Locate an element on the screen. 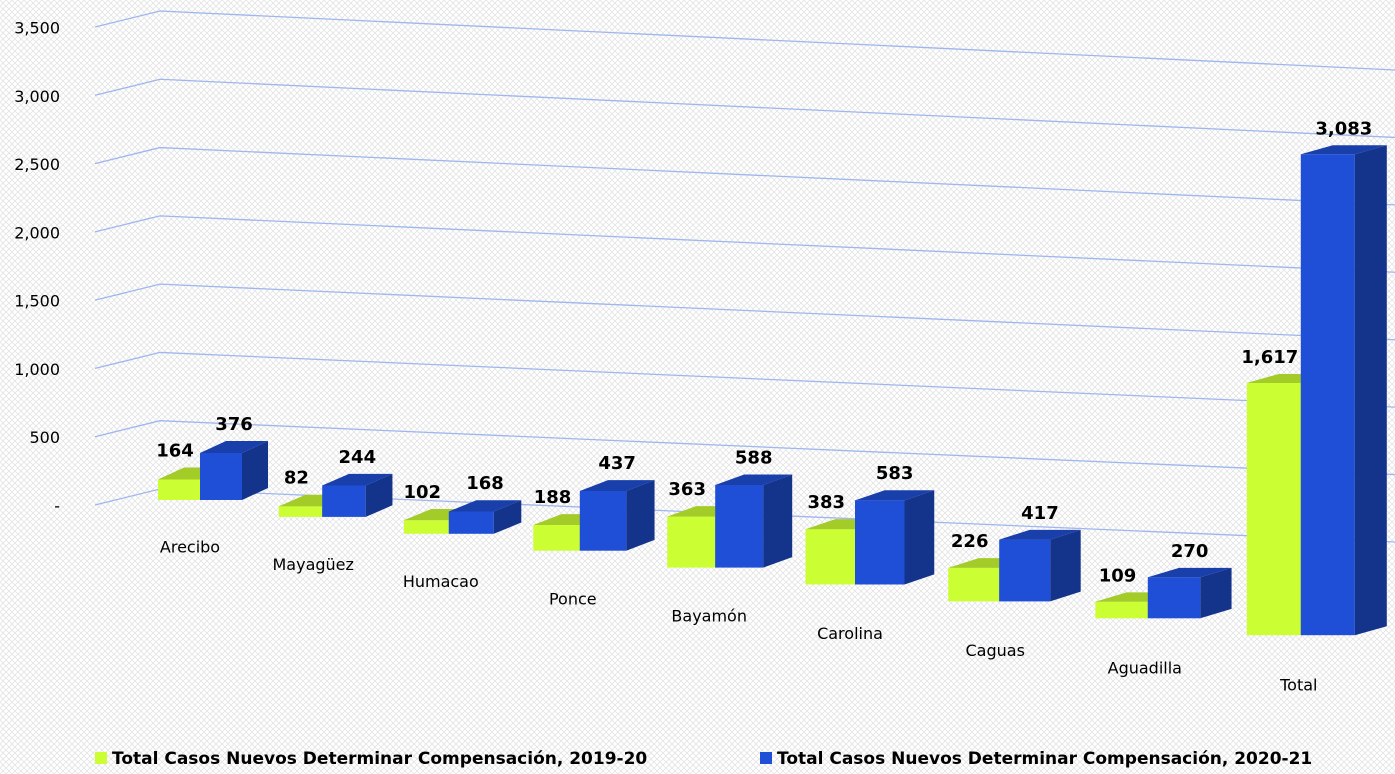  x-tick-label: Caguas is located at coordinates (994, 650).